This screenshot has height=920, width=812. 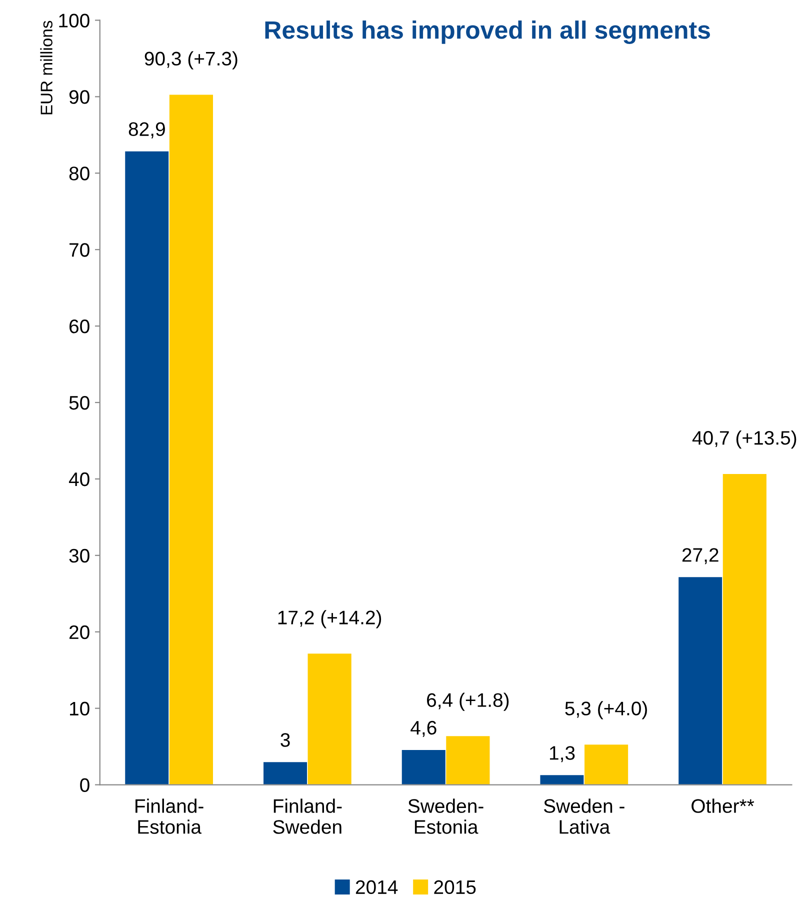 What do you see at coordinates (606, 710) in the screenshot?
I see `data-label: 5,3 (+4.0)` at bounding box center [606, 710].